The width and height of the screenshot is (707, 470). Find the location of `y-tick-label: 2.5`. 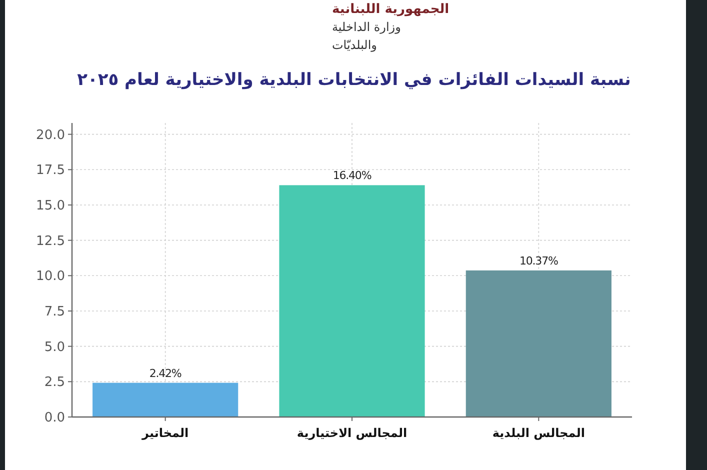

y-tick-label: 2.5 is located at coordinates (54, 382).